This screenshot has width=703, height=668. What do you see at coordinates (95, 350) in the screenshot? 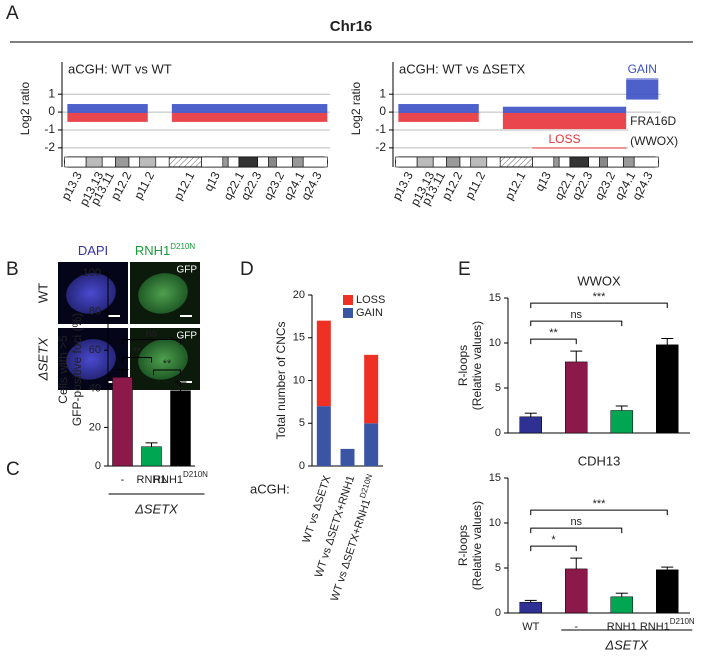
I see `y-tick-label: 60` at bounding box center [95, 350].